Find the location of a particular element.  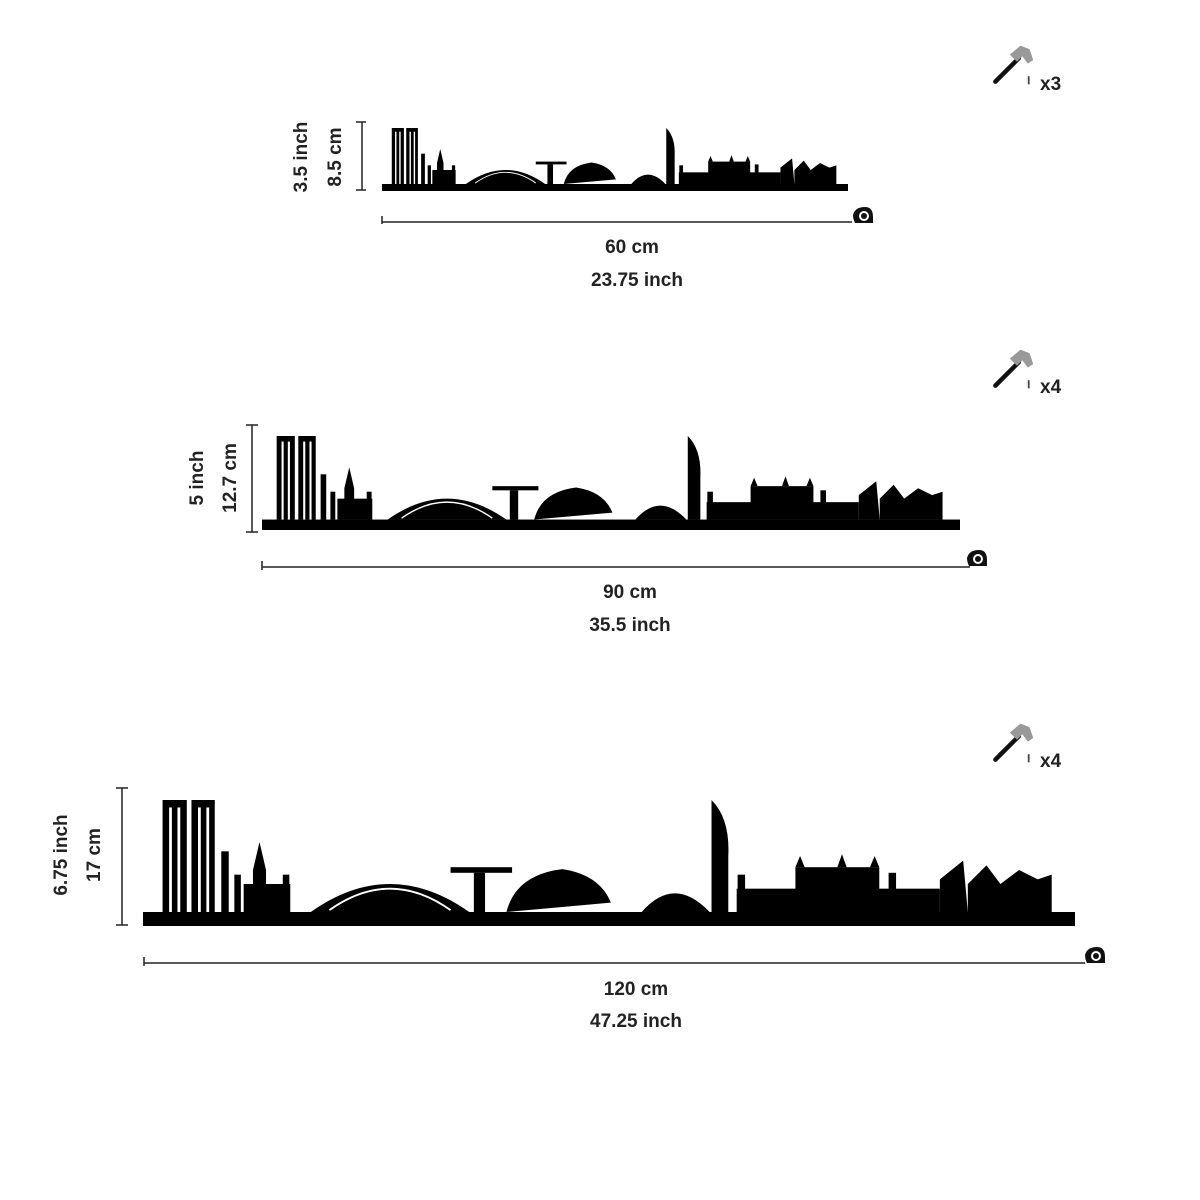

width-inch: 35.5 inch is located at coordinates (629, 625).